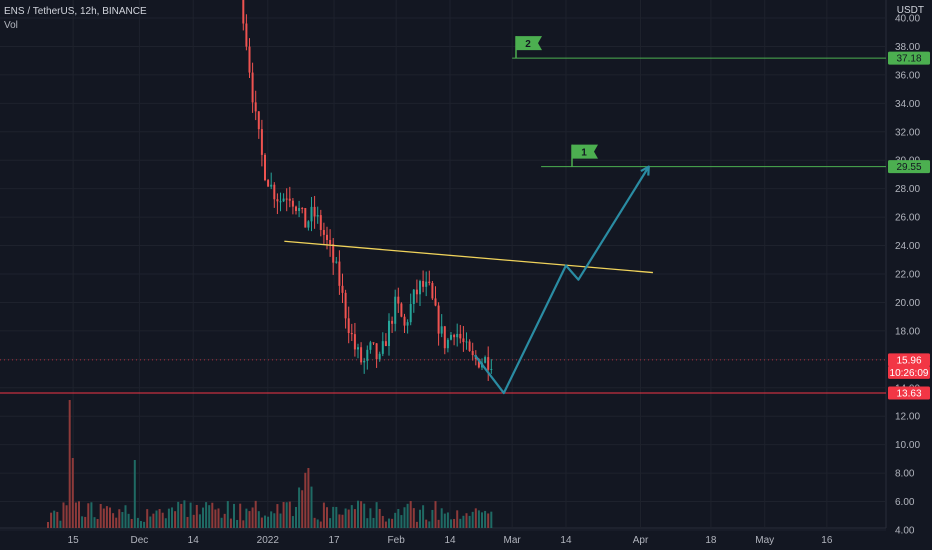  What do you see at coordinates (74, 540) in the screenshot?
I see `x-tick-label: 15` at bounding box center [74, 540].